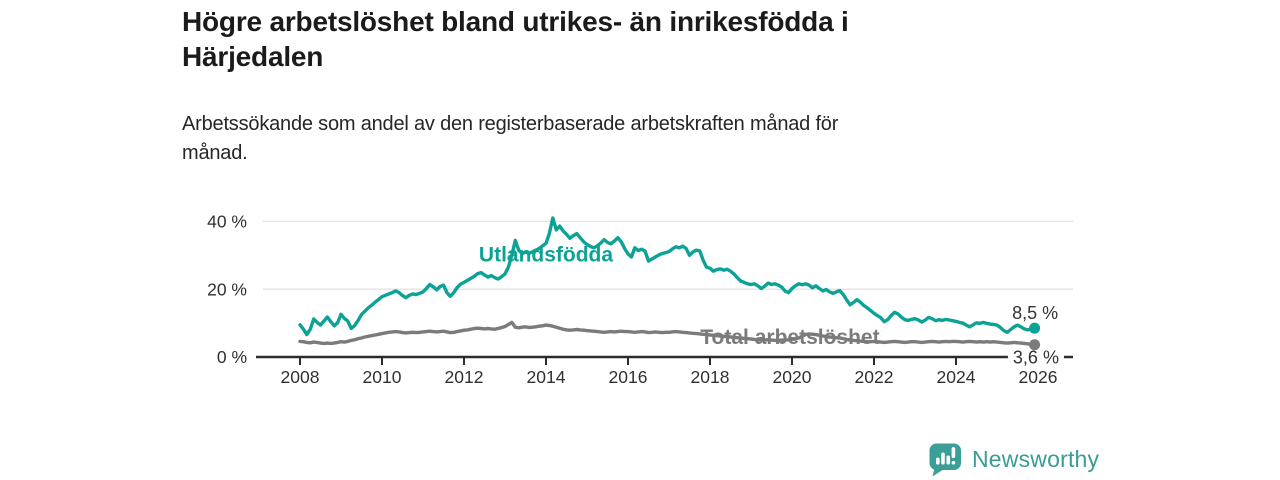  What do you see at coordinates (300, 377) in the screenshot?
I see `x-tick-label: 2008` at bounding box center [300, 377].